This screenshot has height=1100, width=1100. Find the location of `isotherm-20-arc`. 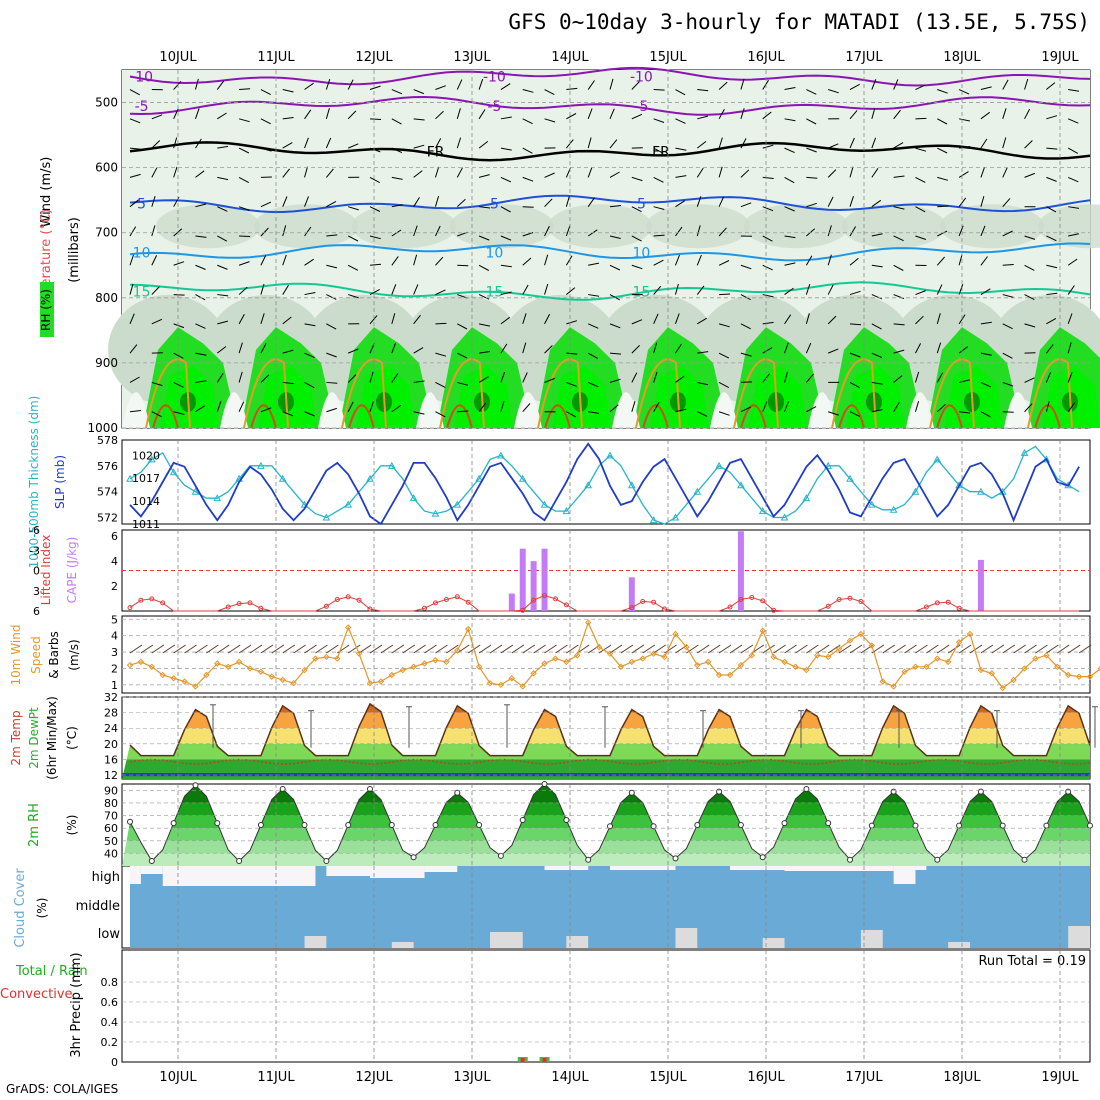

isotherm-20-arc is located at coordinates (854, 393).